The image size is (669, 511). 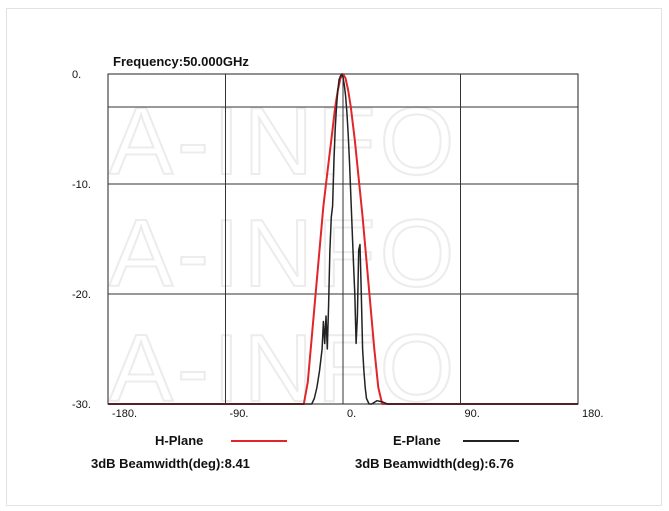 What do you see at coordinates (592, 414) in the screenshot?
I see `x-tick-label: 180.` at bounding box center [592, 414].